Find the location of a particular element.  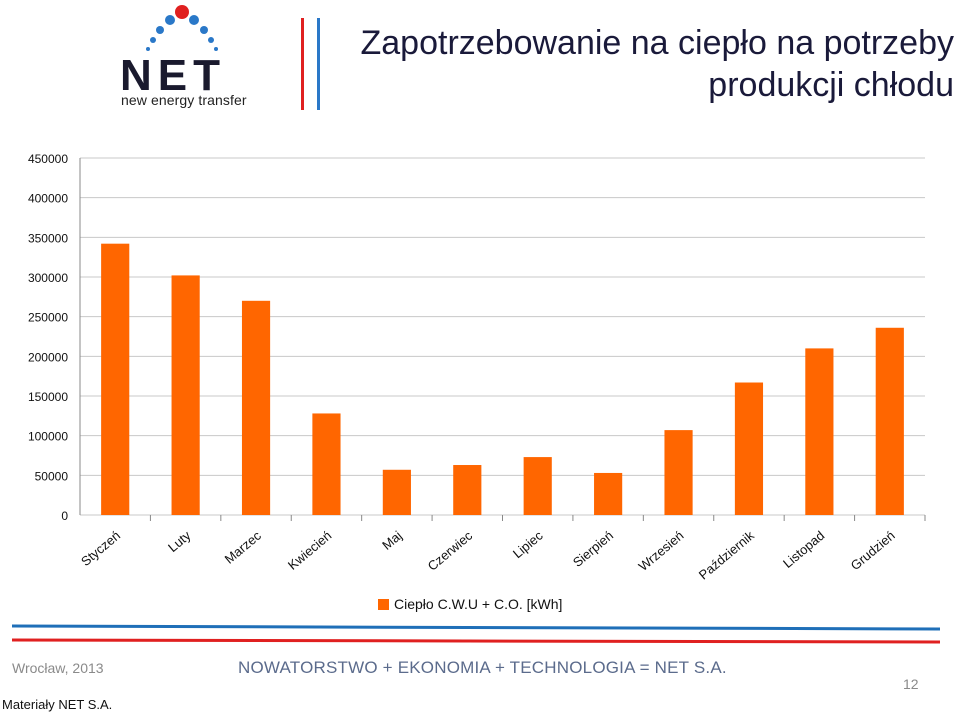

x-tick-label: Wrzesień is located at coordinates (660, 551).